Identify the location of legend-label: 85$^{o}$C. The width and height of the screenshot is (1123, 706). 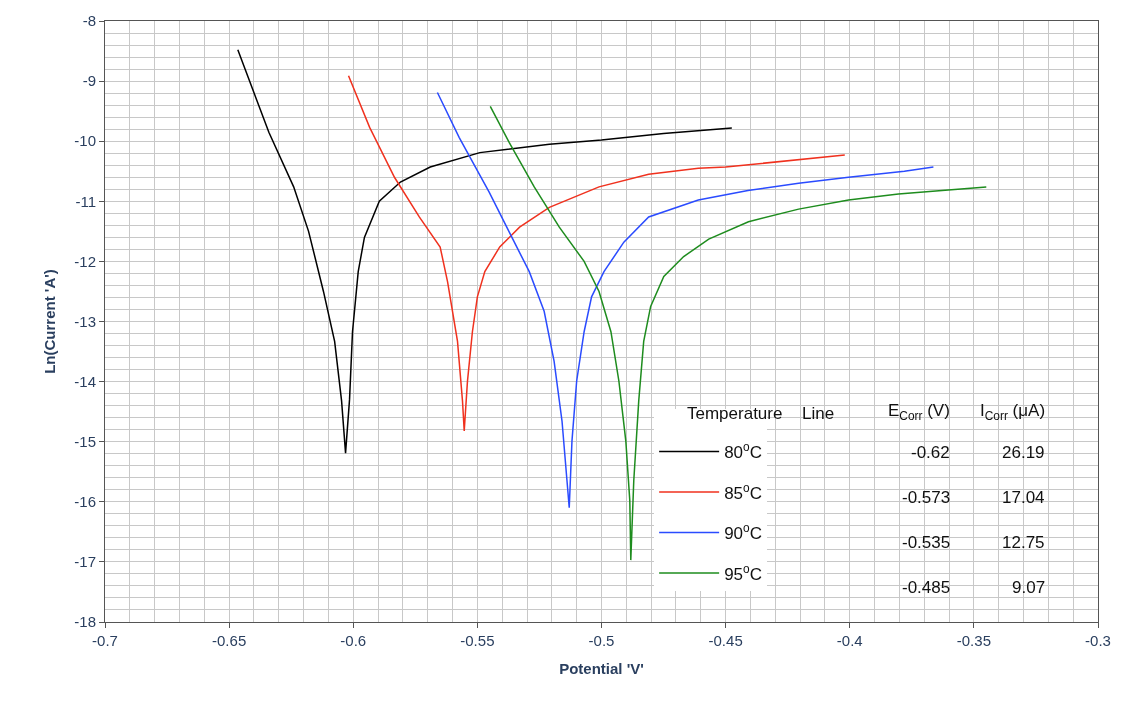
(743, 491).